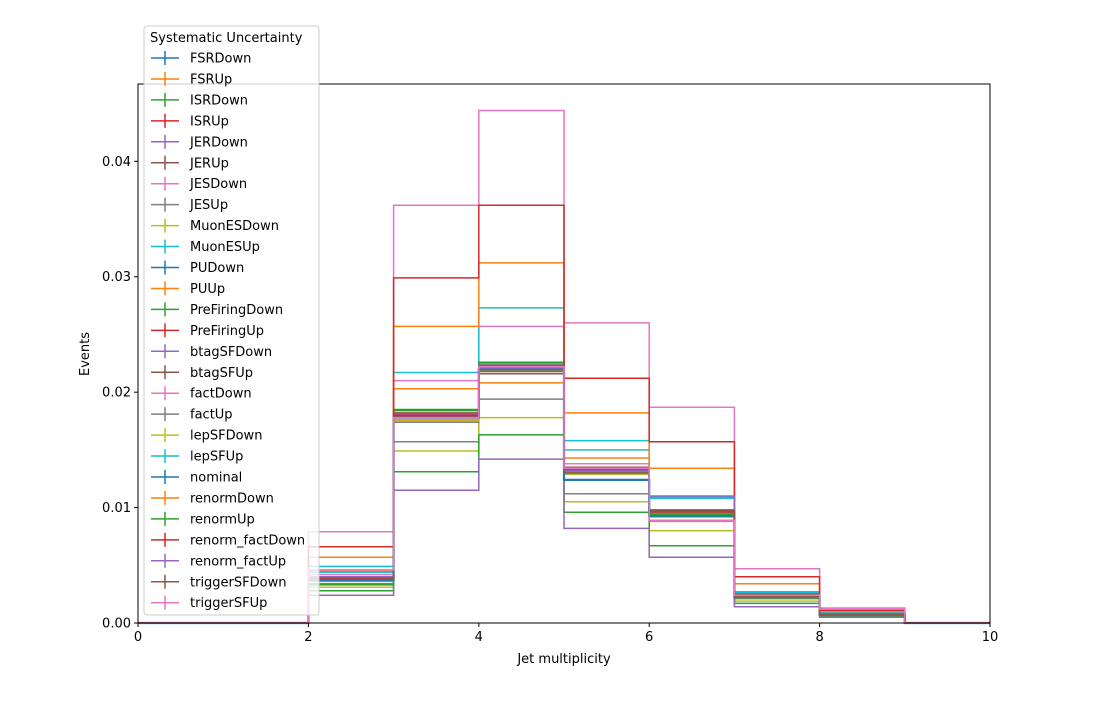  I want to click on legend-entry: PUDown, so click(197, 268).